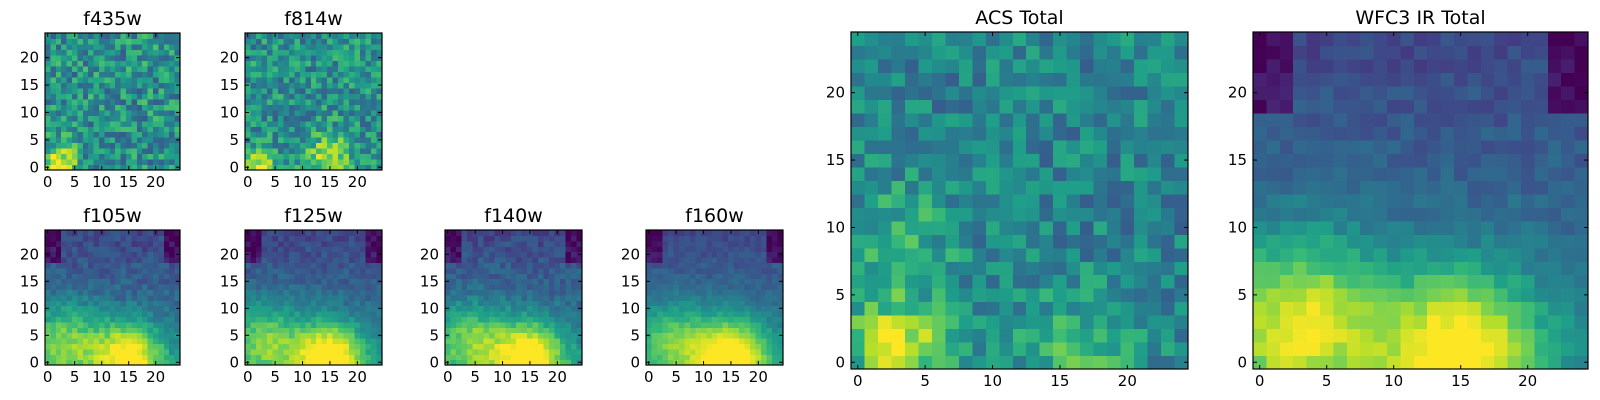 The height and width of the screenshot is (400, 1600). Describe the element at coordinates (630, 281) in the screenshot. I see `f160w-ytick-label: 15` at that location.